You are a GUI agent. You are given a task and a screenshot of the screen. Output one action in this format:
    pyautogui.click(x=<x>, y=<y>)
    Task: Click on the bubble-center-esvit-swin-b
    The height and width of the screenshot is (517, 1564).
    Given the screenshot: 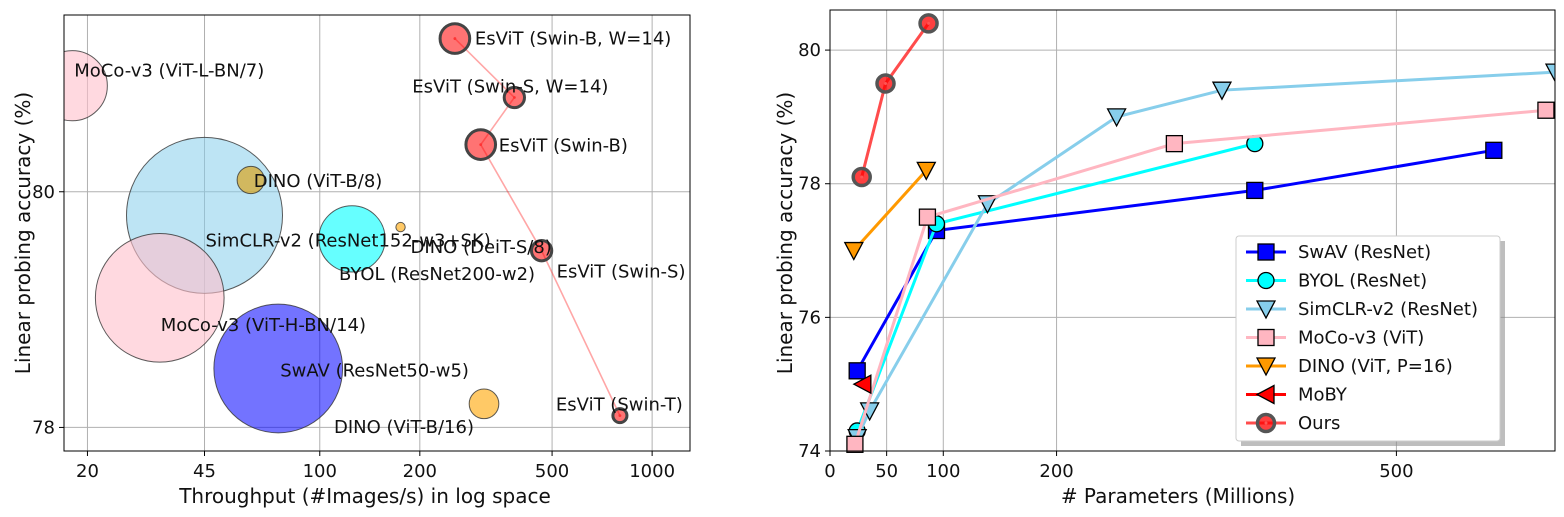 What is the action you would take?
    pyautogui.click(x=481, y=145)
    